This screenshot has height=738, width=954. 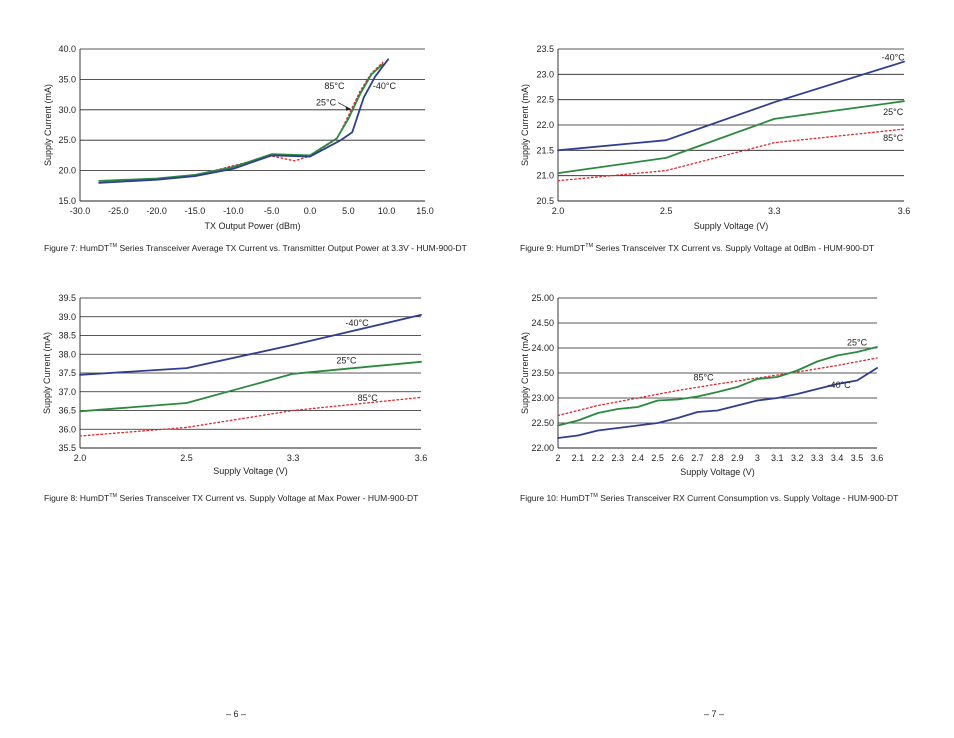 I want to click on y-tick-label: 25.0, so click(x=67, y=140).